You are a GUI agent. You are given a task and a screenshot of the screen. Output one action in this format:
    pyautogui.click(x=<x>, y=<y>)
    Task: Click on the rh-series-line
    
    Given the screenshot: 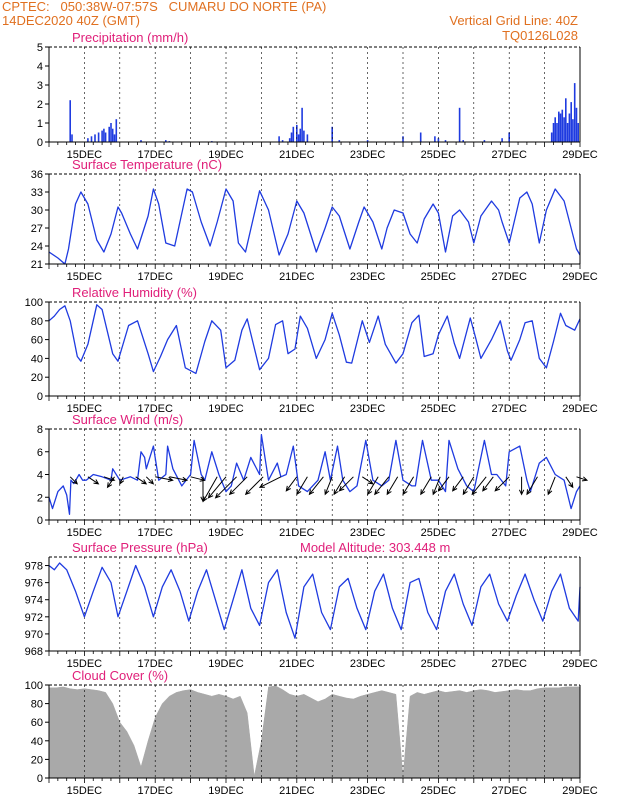 What is the action you would take?
    pyautogui.click(x=314, y=339)
    